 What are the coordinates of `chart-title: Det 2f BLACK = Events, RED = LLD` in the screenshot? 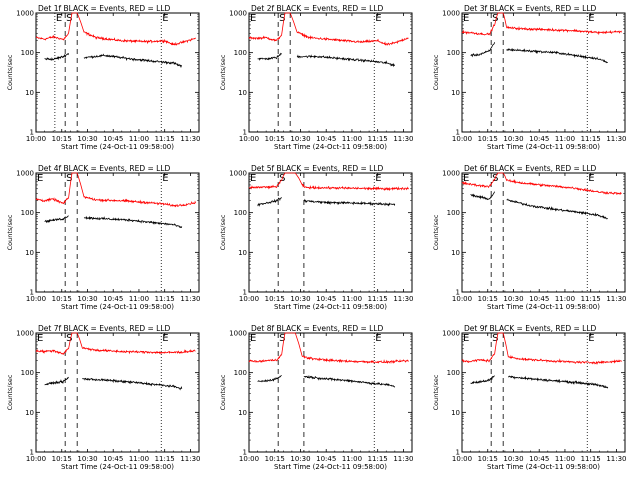 It's located at (317, 8).